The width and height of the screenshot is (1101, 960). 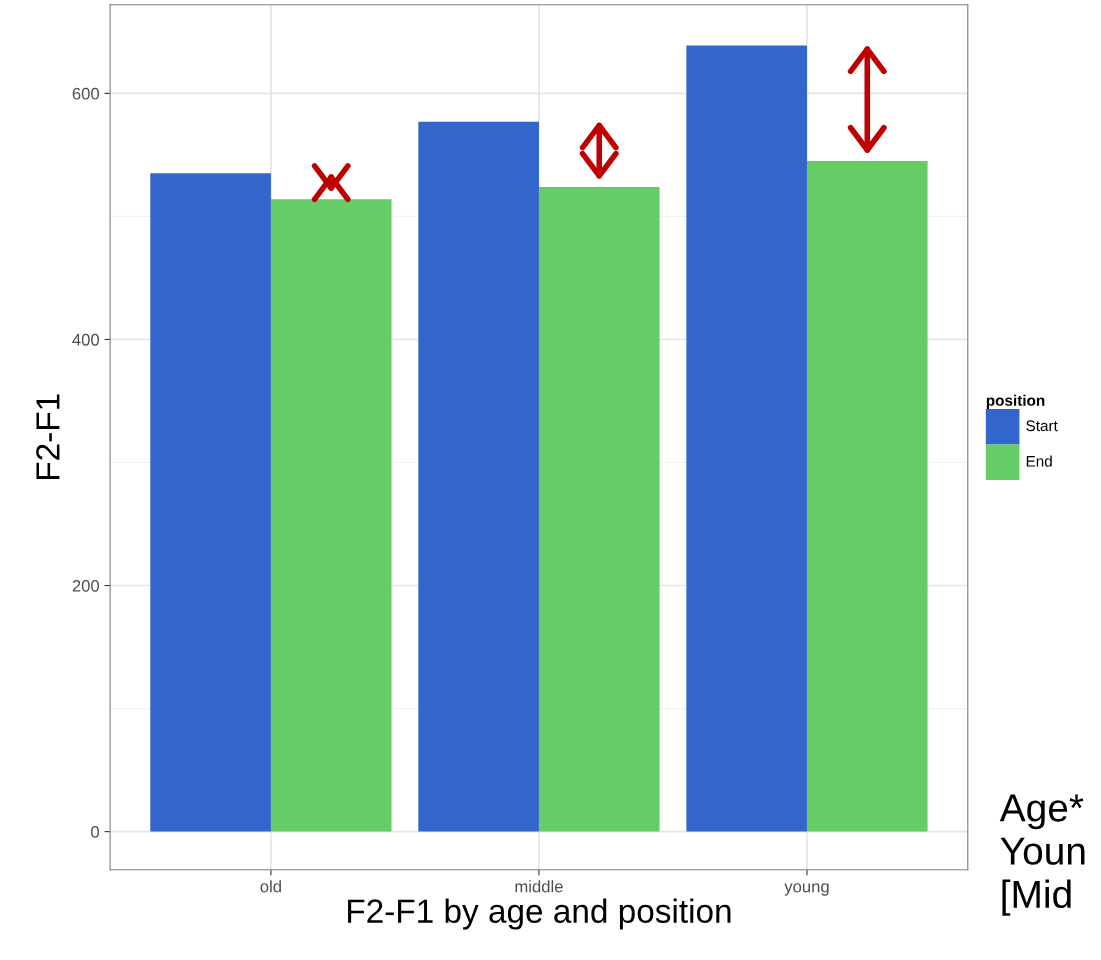 I want to click on x-axis-title: F2-F1 by age and position, so click(x=539, y=914).